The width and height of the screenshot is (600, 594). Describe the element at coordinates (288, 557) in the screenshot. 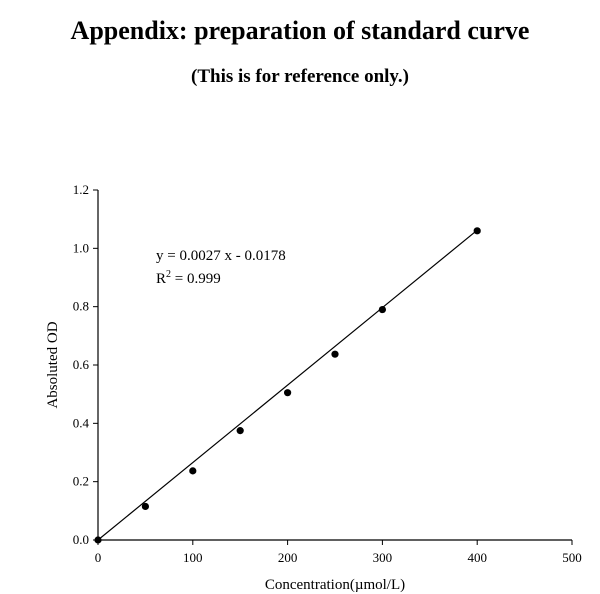

I see `x-tick-label: 200` at that location.